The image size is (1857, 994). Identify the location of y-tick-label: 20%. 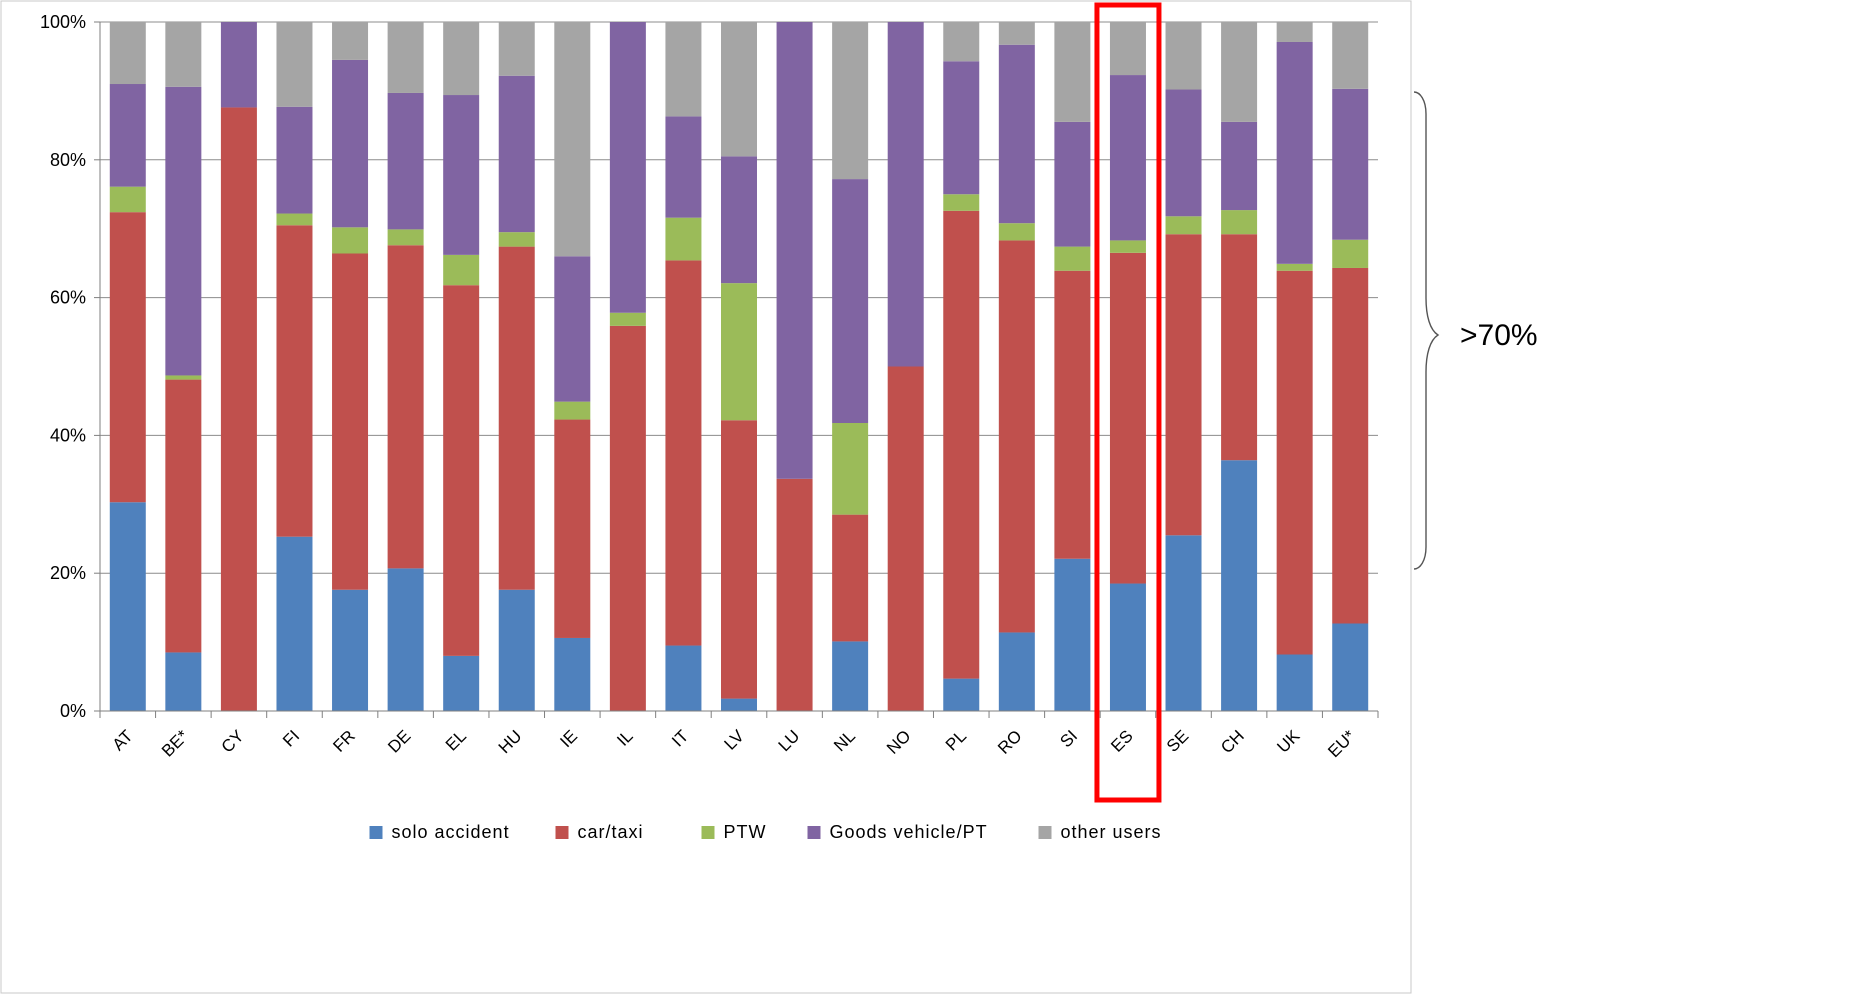
(68, 573).